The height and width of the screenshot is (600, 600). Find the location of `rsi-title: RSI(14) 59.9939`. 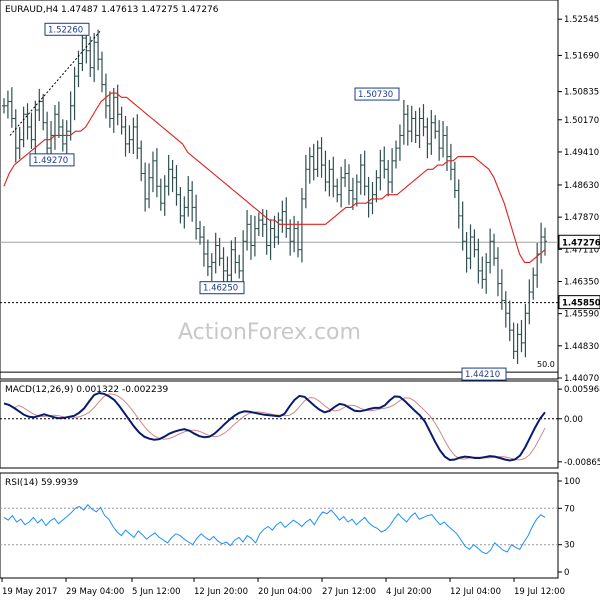

rsi-title: RSI(14) 59.9939 is located at coordinates (41, 483).